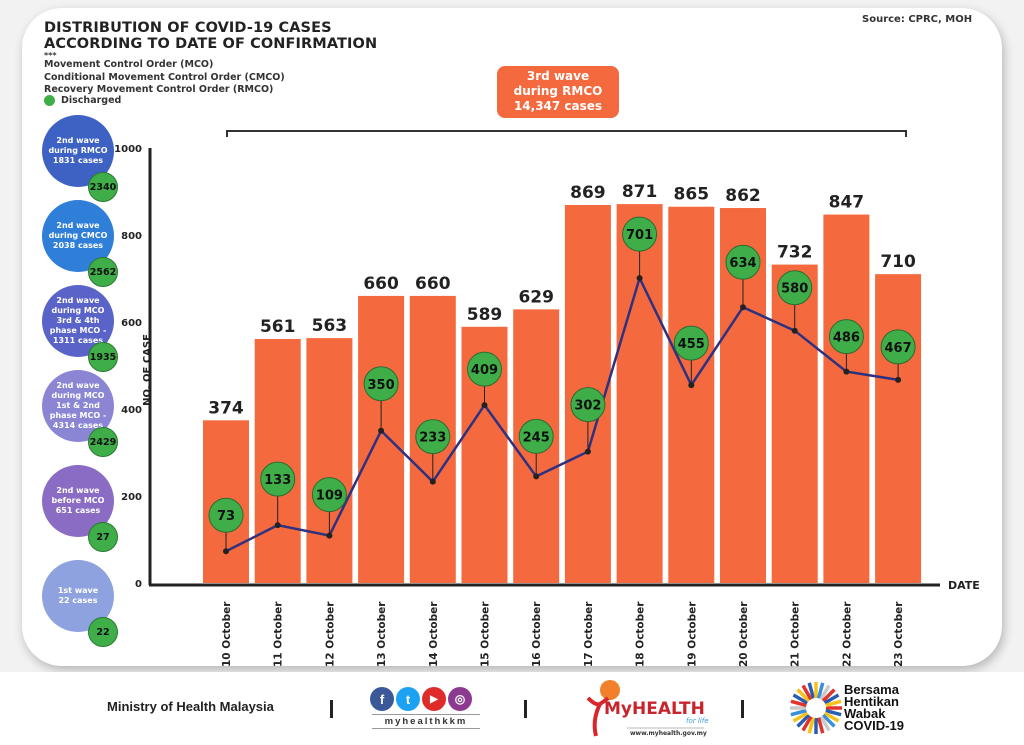 The width and height of the screenshot is (1024, 745). What do you see at coordinates (486, 634) in the screenshot?
I see `x-tick-label: 15 October` at bounding box center [486, 634].